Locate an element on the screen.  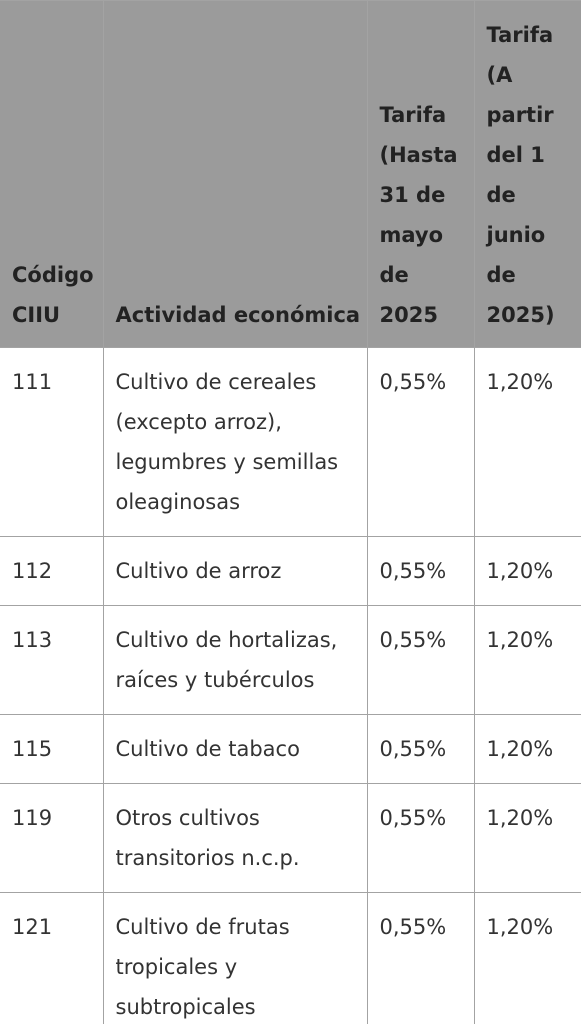
header-rate-until-may-2025: Tarifa (Hasta 31 de mayo de 2025 is located at coordinates (420, 174).